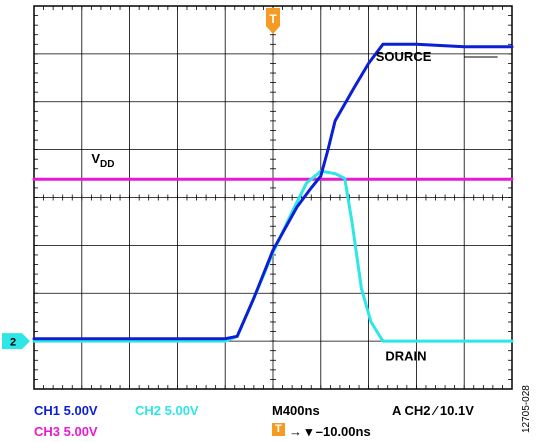 The width and height of the screenshot is (543, 442). Describe the element at coordinates (13, 343) in the screenshot. I see `ch2-marker-label: 2` at that location.